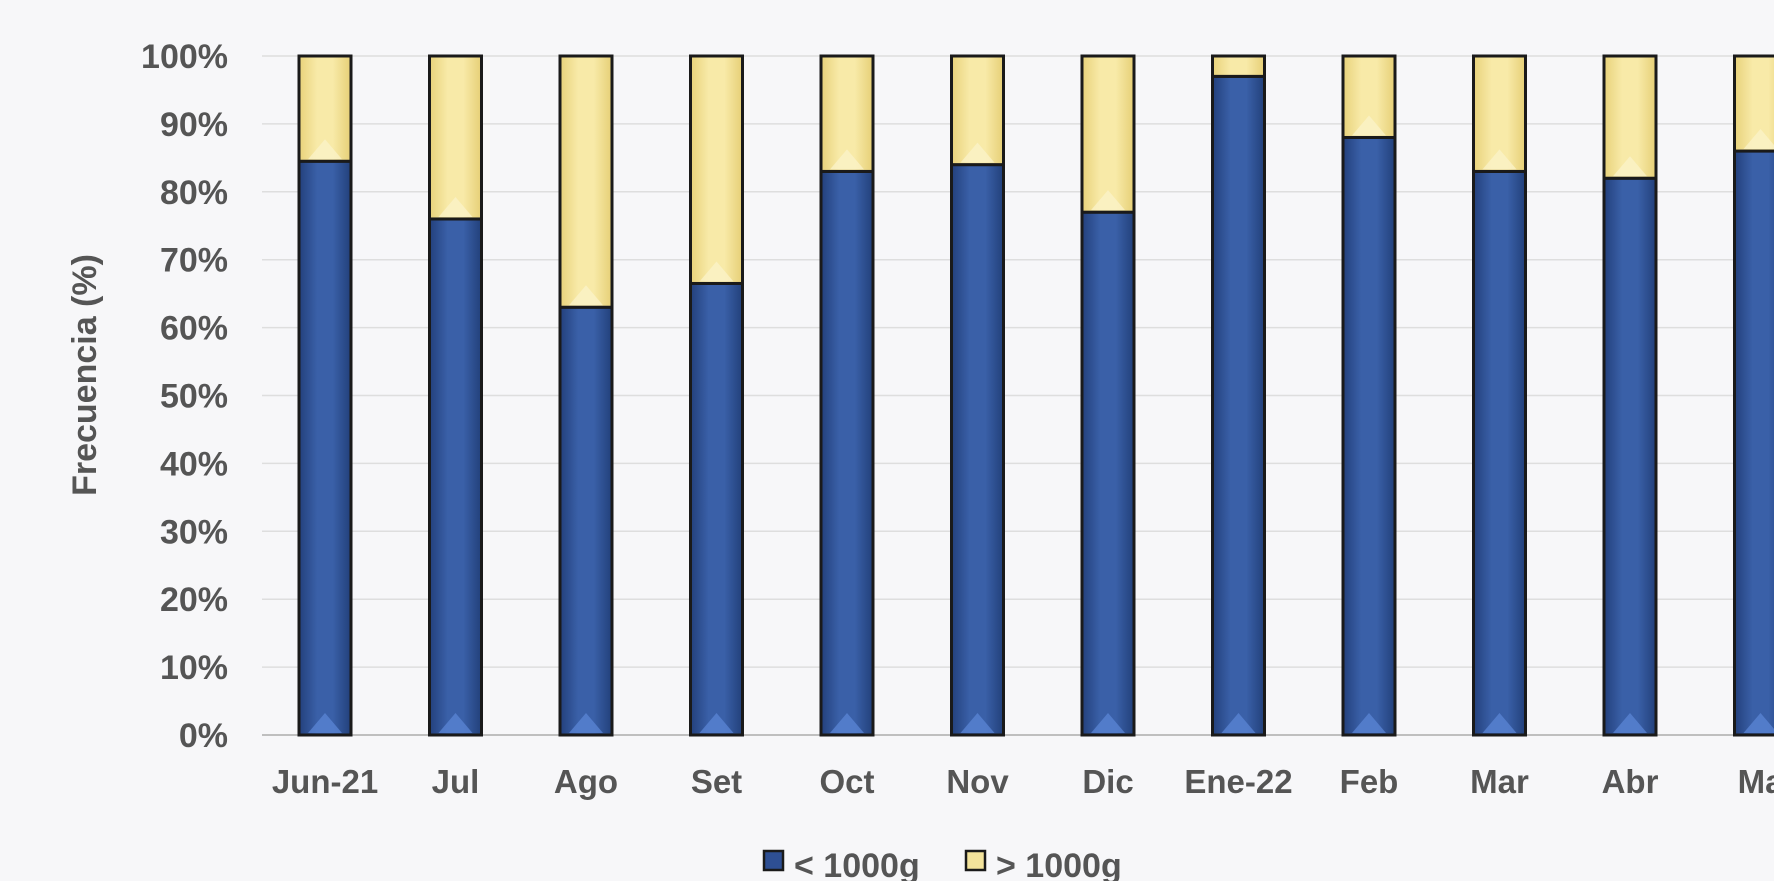 This screenshot has width=1774, height=881. I want to click on y-tick-label: 30%, so click(194, 532).